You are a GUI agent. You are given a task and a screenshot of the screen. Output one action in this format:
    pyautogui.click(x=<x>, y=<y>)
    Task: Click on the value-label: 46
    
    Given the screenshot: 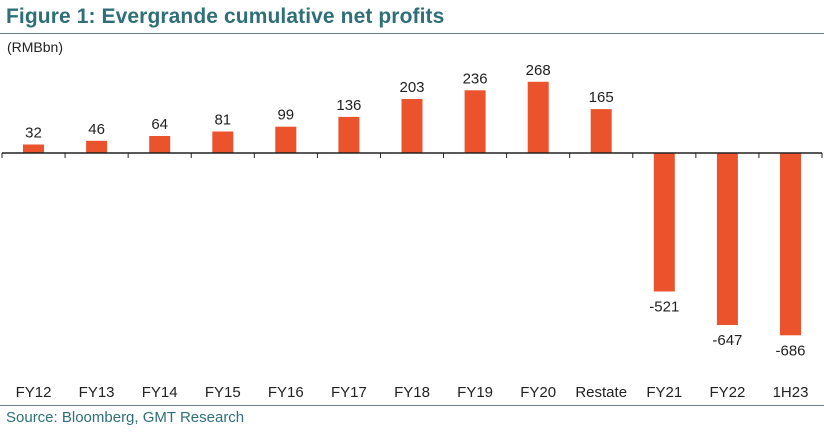 What is the action you would take?
    pyautogui.click(x=96, y=129)
    